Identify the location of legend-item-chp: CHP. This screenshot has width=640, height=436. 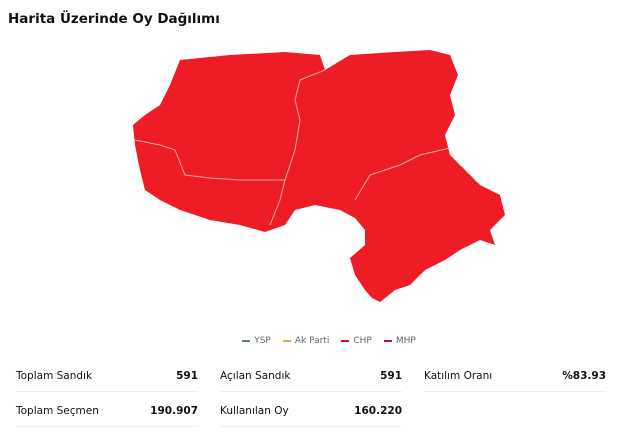
(356, 341).